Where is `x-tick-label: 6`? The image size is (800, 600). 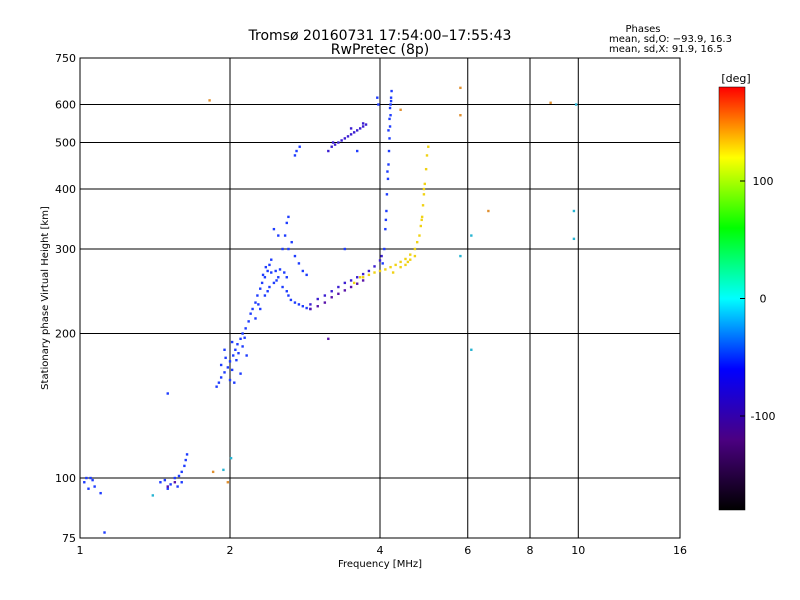
x-tick-label: 6 is located at coordinates (467, 550).